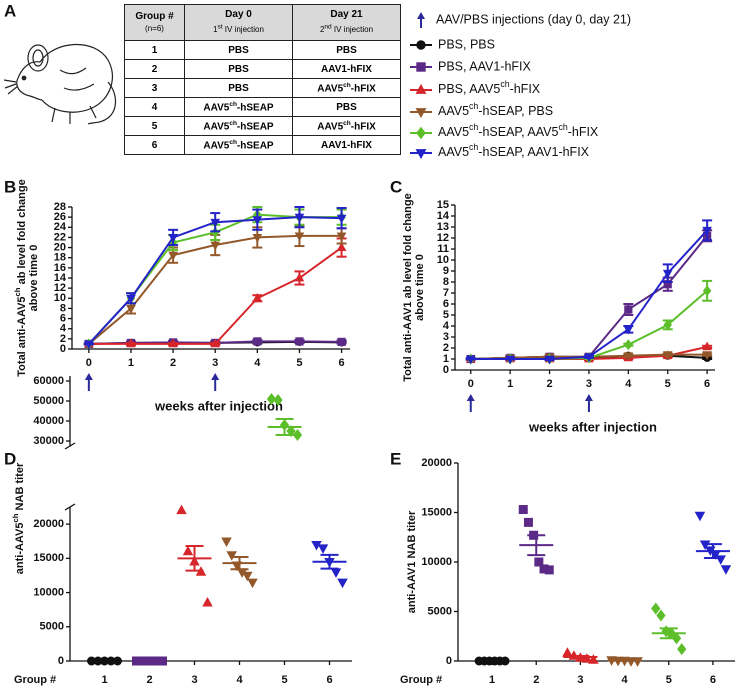 Image resolution: width=747 pixels, height=693 pixels. Describe the element at coordinates (396, 186) in the screenshot. I see `panel-letter: C` at that location.